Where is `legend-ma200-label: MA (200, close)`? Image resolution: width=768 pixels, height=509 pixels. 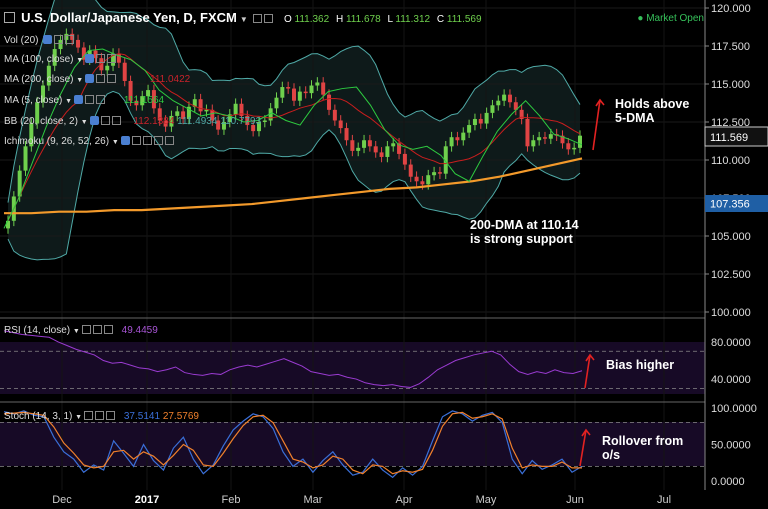 legend-ma200-label: MA (200, close) is located at coordinates (39, 79).